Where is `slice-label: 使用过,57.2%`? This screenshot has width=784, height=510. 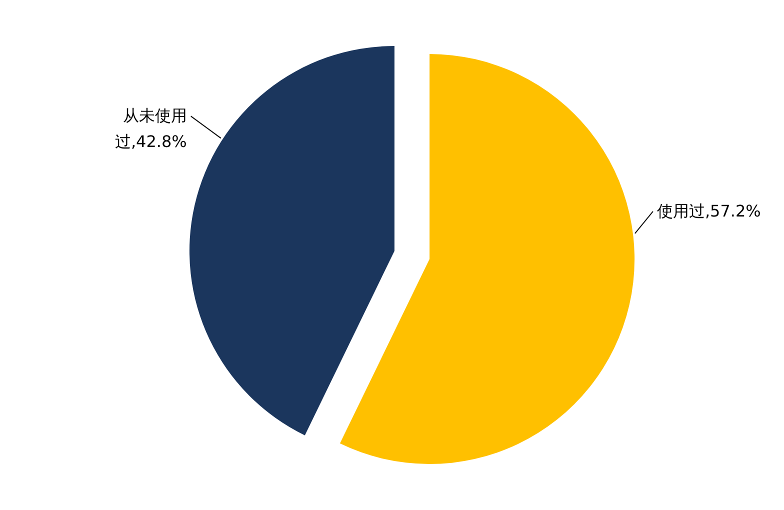
slice-label: 使用过,57.2% is located at coordinates (708, 210).